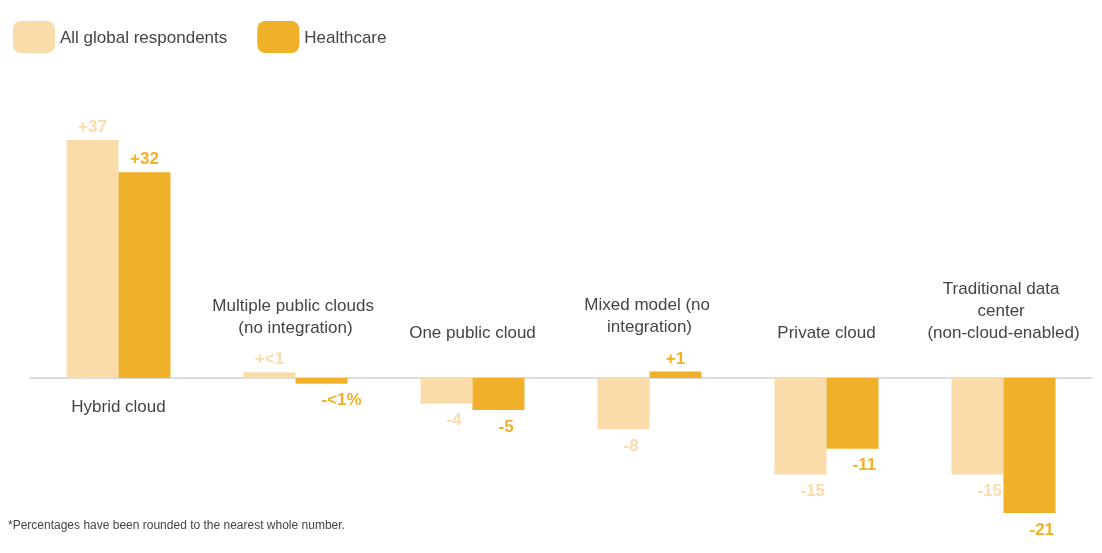 This screenshot has width=1102, height=553. Describe the element at coordinates (269, 359) in the screenshot. I see `data-label: +<1` at that location.